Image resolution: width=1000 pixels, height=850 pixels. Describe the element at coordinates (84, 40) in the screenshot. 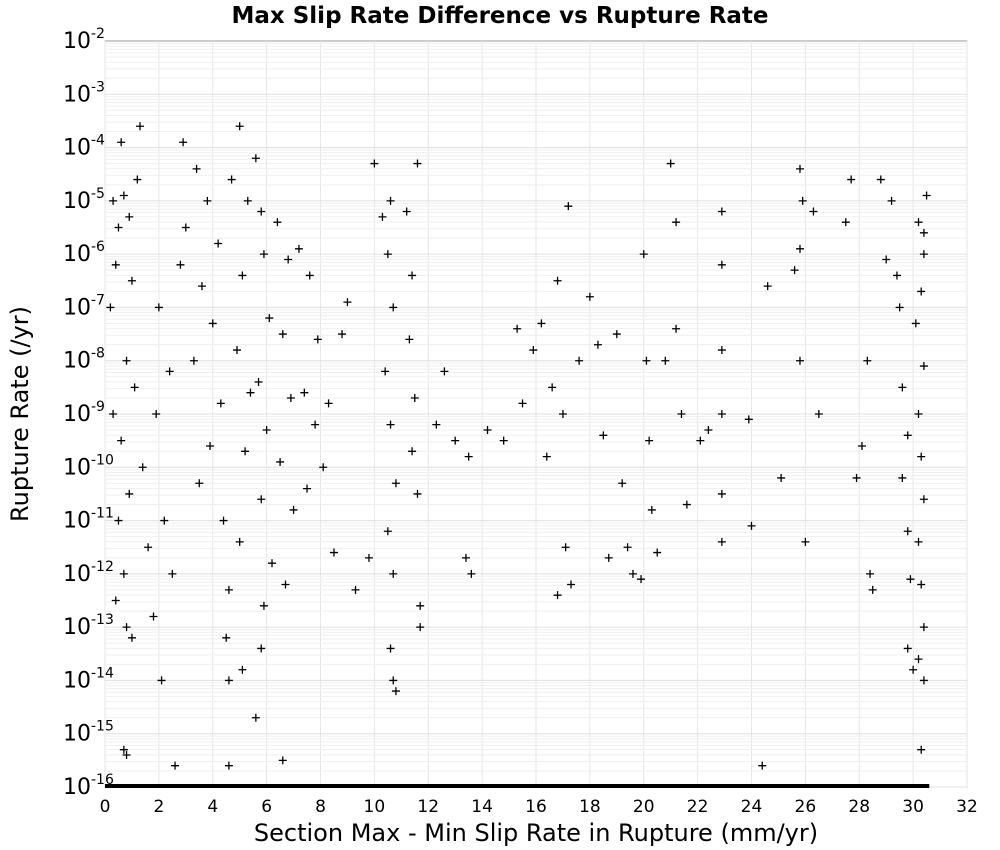

I see `y-tick-label: 10 -2` at that location.